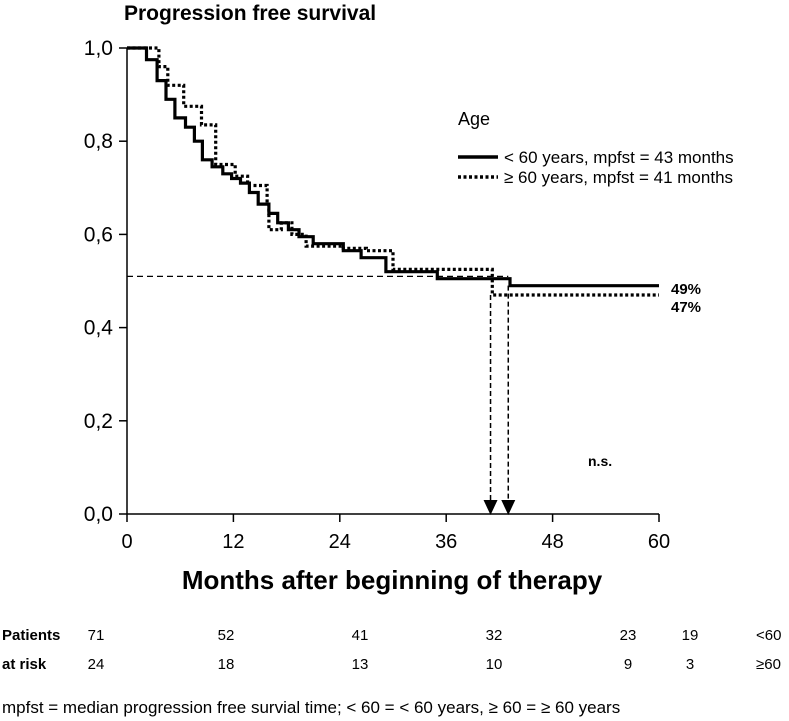  I want to click on y-tick-label: 0,8, so click(98, 141).